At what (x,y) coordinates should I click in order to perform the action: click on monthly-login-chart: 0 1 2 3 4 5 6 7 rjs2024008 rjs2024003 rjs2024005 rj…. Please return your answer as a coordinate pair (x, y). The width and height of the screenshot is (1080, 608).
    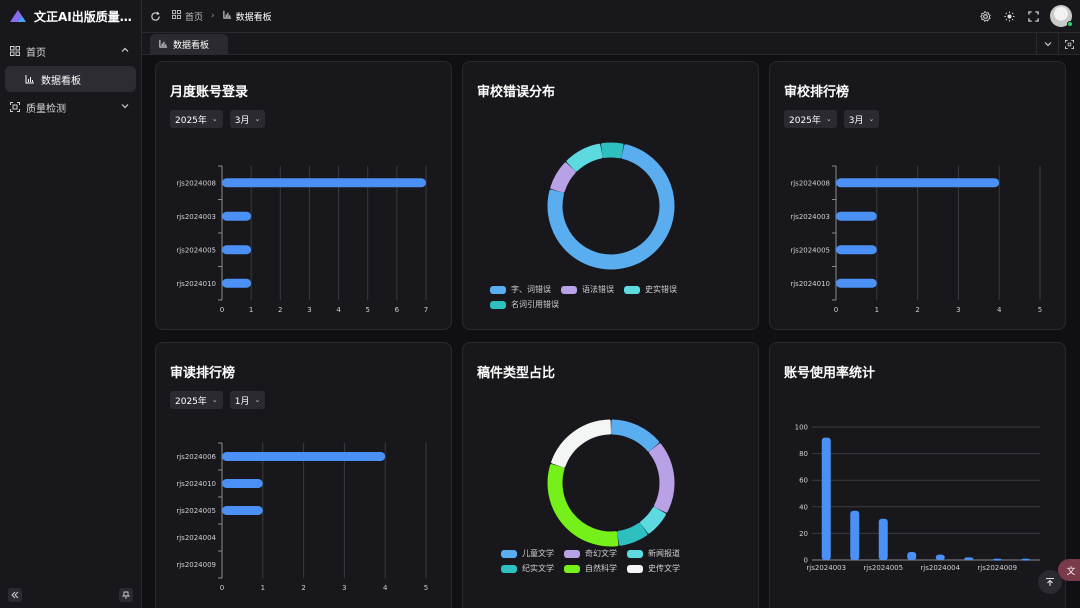
    Looking at the image, I should click on (302, 239).